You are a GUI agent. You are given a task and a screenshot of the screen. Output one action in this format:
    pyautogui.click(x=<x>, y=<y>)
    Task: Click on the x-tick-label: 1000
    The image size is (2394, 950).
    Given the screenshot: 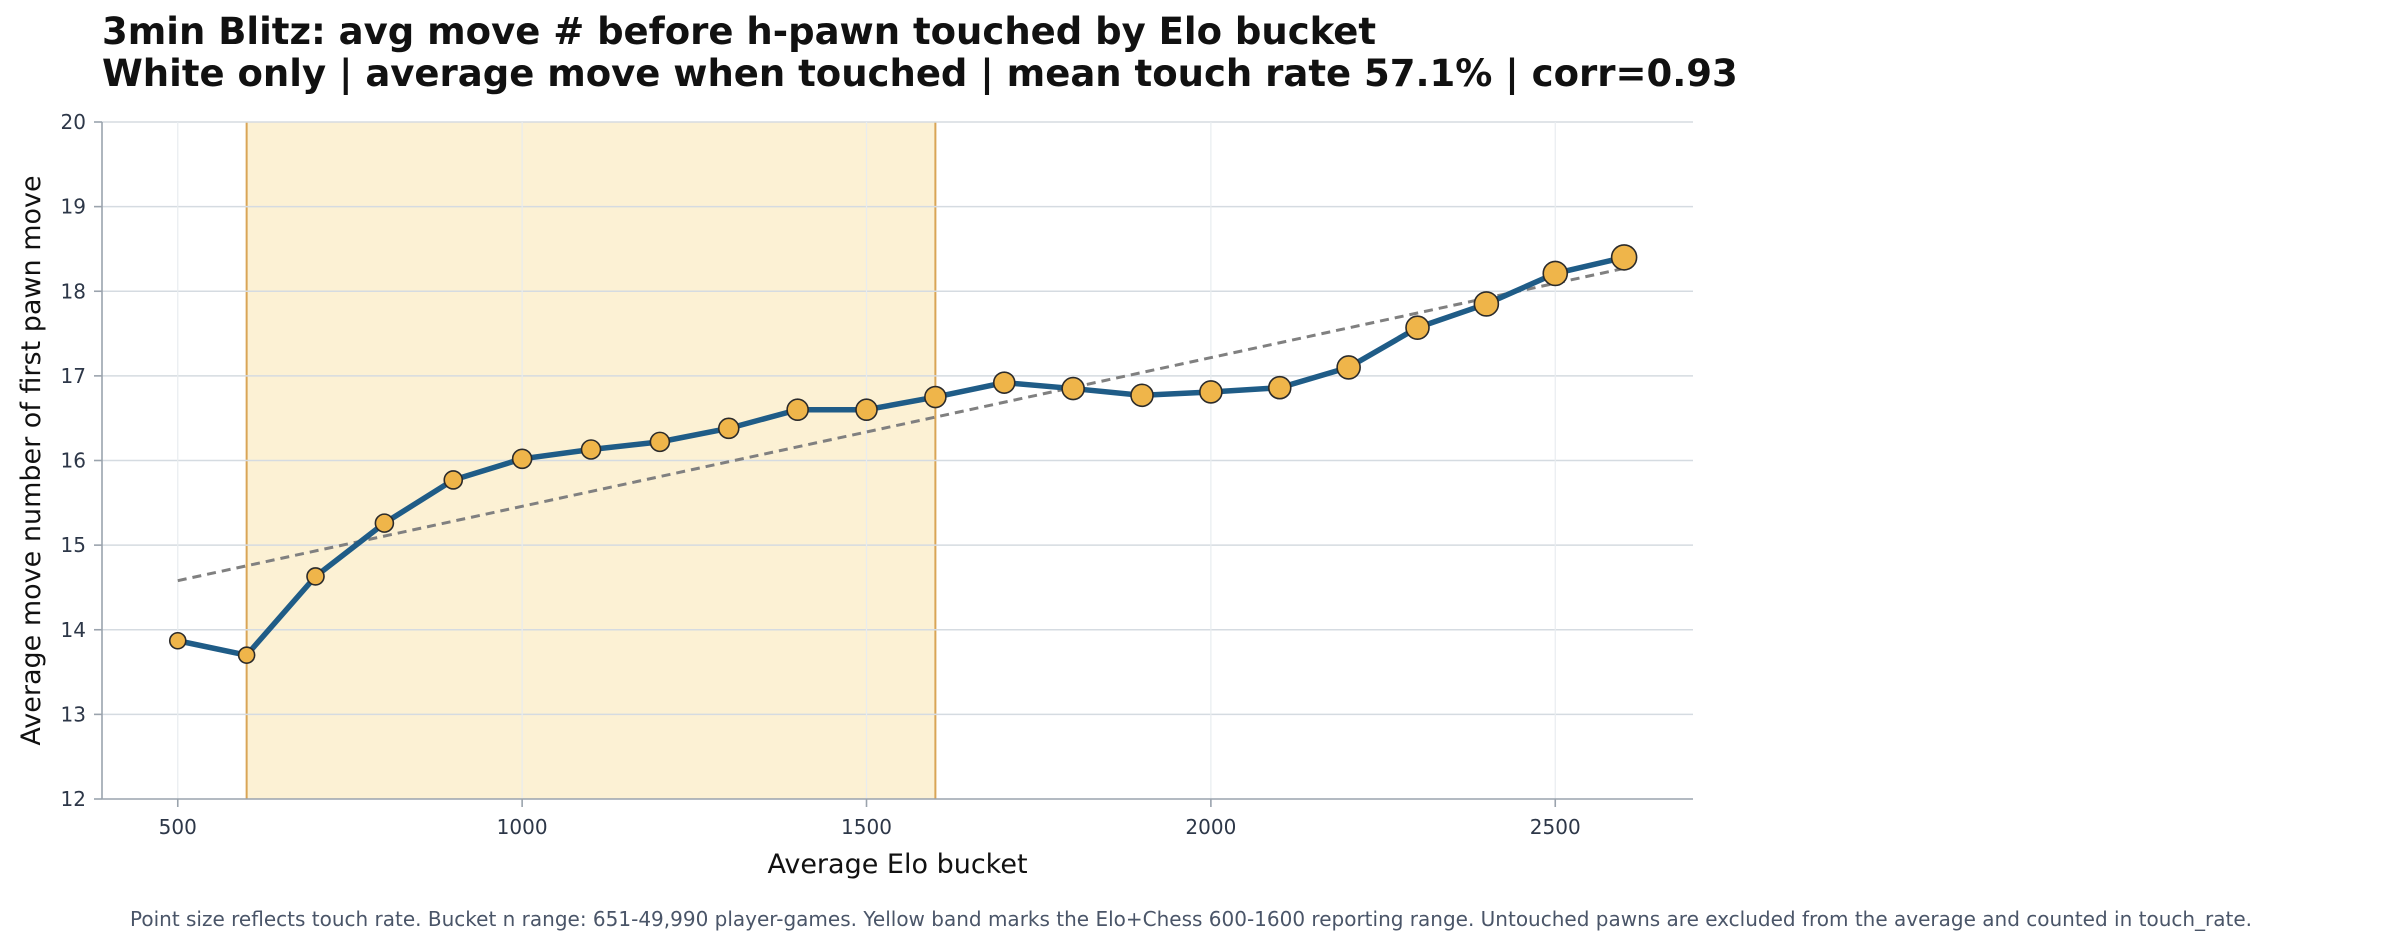 What is the action you would take?
    pyautogui.click(x=522, y=827)
    